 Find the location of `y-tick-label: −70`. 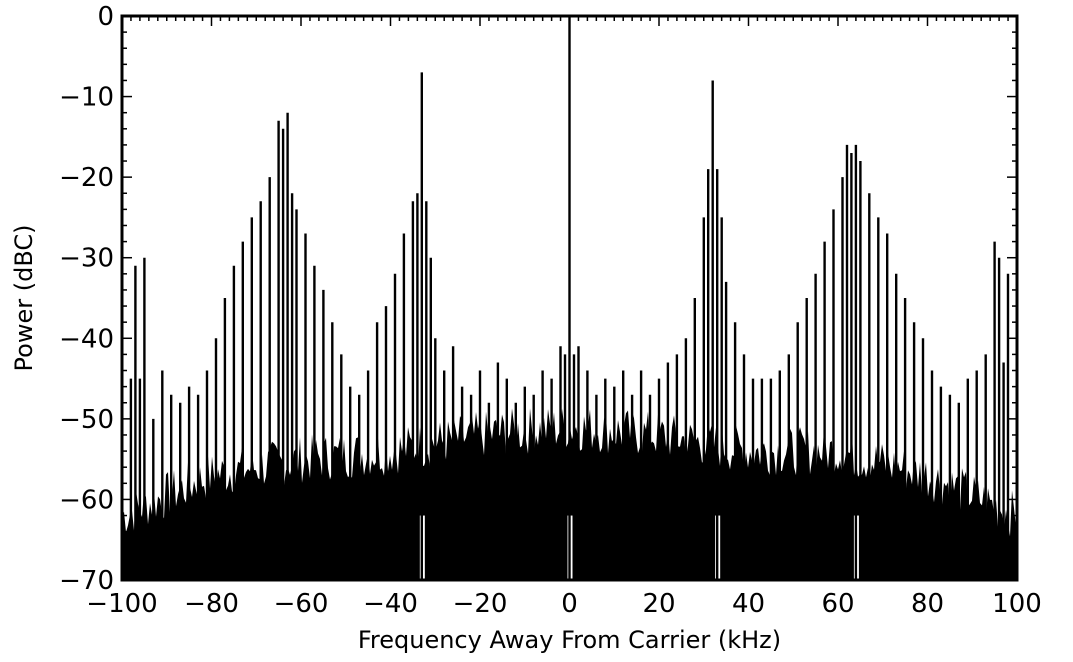

y-tick-label: −70 is located at coordinates (86, 581).